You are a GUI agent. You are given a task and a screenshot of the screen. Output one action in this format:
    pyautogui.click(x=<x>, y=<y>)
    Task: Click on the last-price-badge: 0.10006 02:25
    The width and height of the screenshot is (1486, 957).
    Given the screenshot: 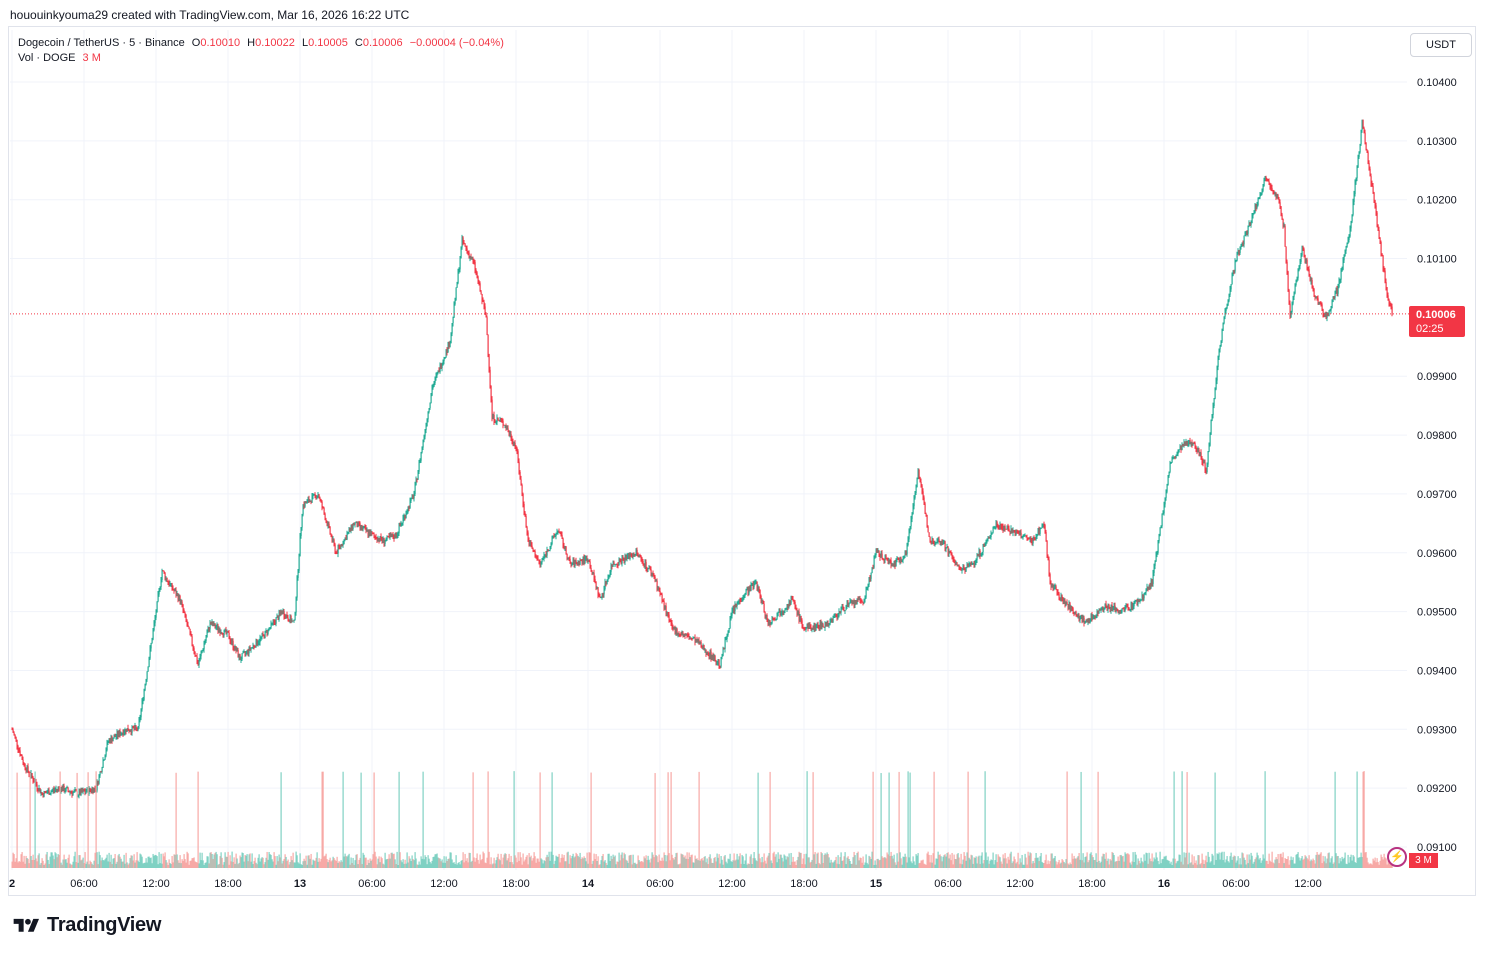 What is the action you would take?
    pyautogui.click(x=1437, y=321)
    